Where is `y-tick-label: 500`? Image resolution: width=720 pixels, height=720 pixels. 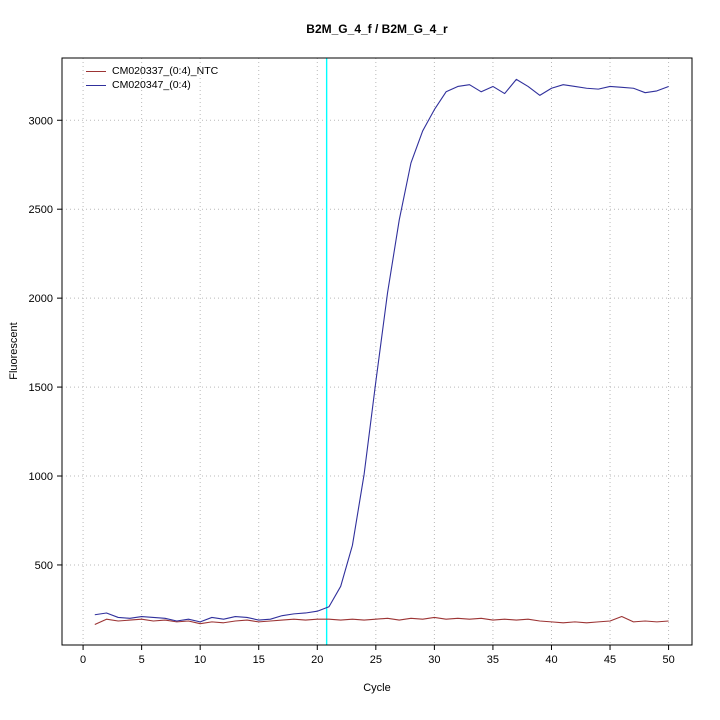 y-tick-label: 500 is located at coordinates (44, 566).